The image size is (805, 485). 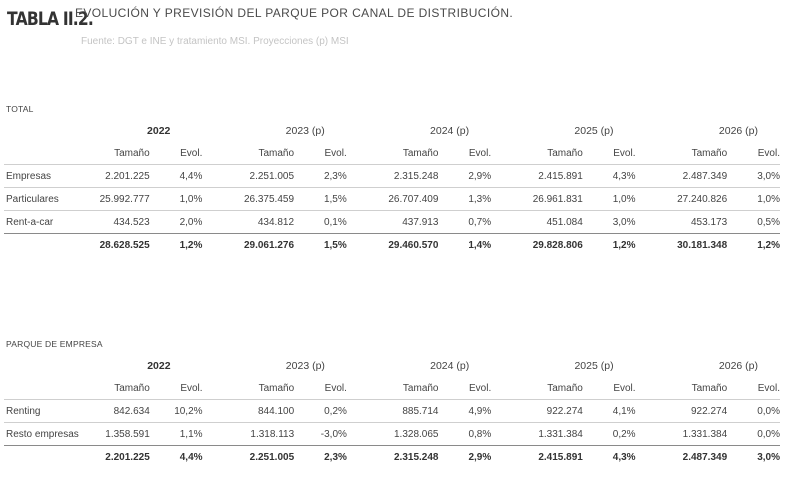 What do you see at coordinates (695, 222) in the screenshot?
I see `size-cell: 453.173` at bounding box center [695, 222].